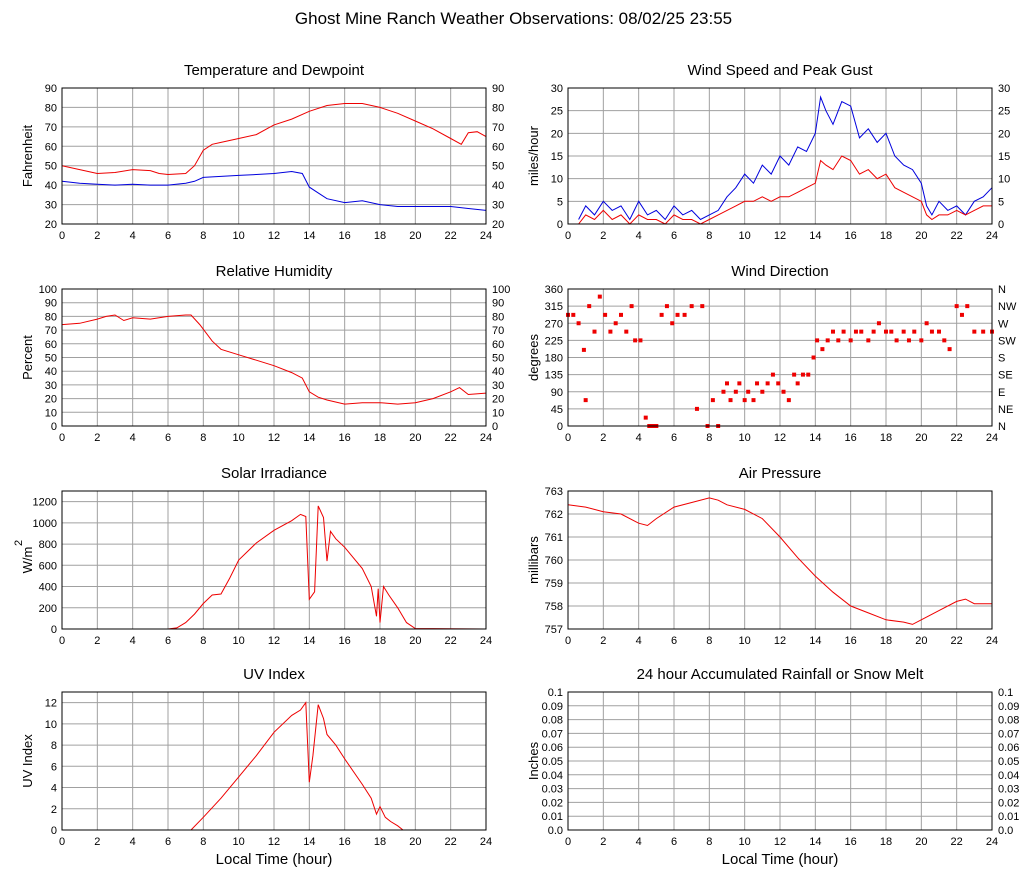 The image size is (1027, 878). What do you see at coordinates (674, 641) in the screenshot?
I see `x-tick-label: 6` at bounding box center [674, 641].